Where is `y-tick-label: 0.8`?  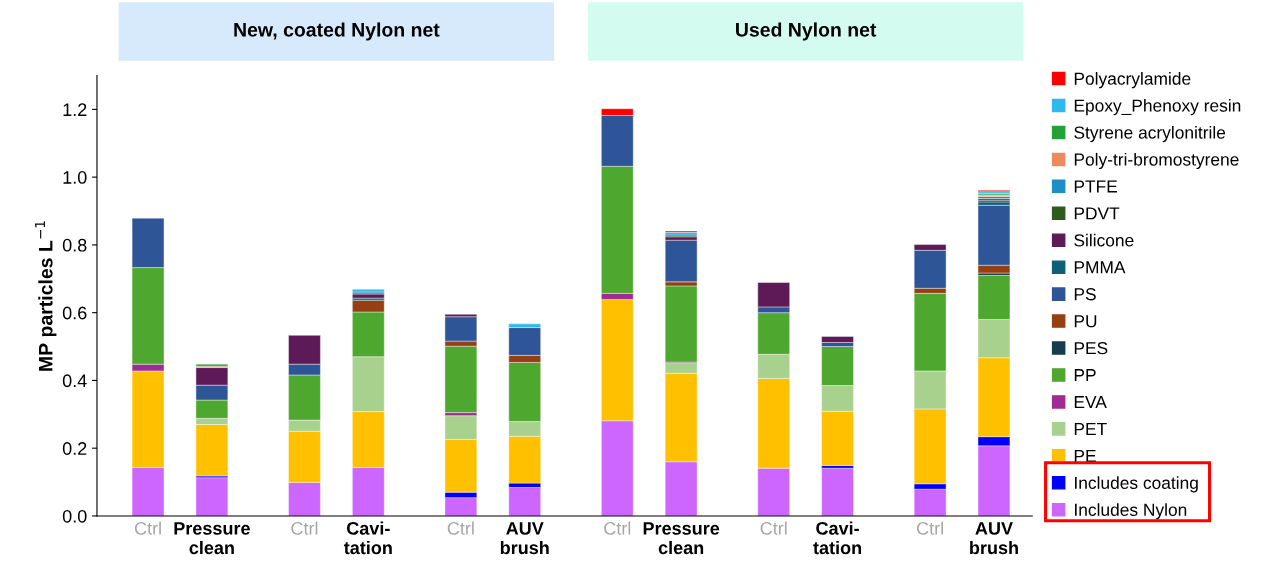 y-tick-label: 0.8 is located at coordinates (74, 245).